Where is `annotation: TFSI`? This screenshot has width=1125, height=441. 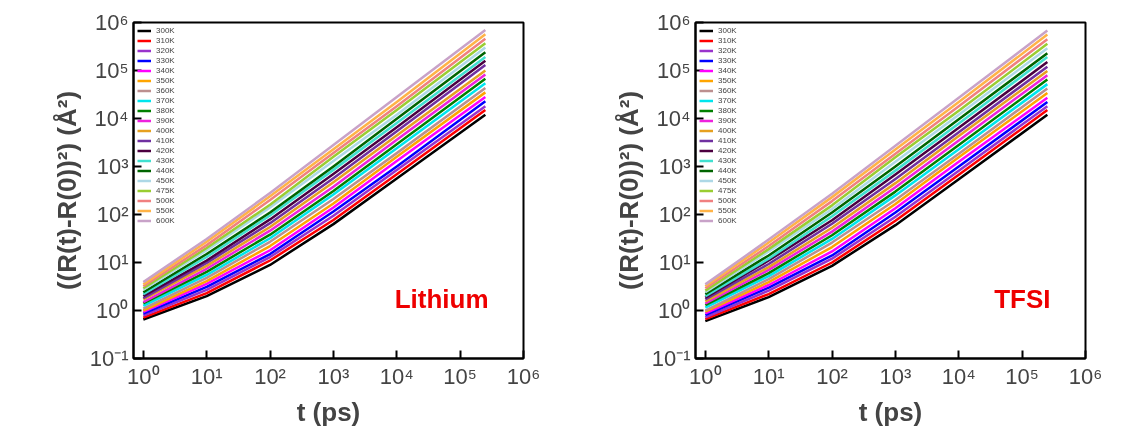
annotation: TFSI is located at coordinates (1022, 298).